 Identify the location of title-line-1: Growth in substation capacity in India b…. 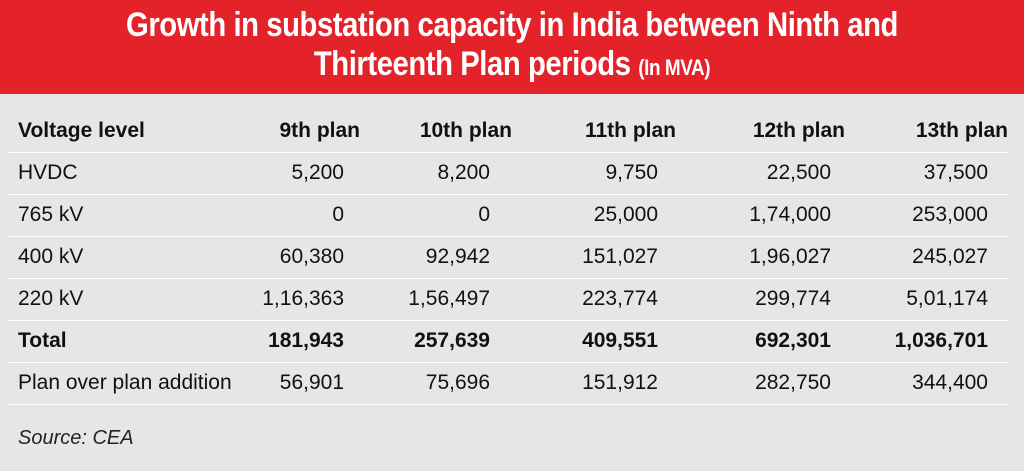
(512, 25).